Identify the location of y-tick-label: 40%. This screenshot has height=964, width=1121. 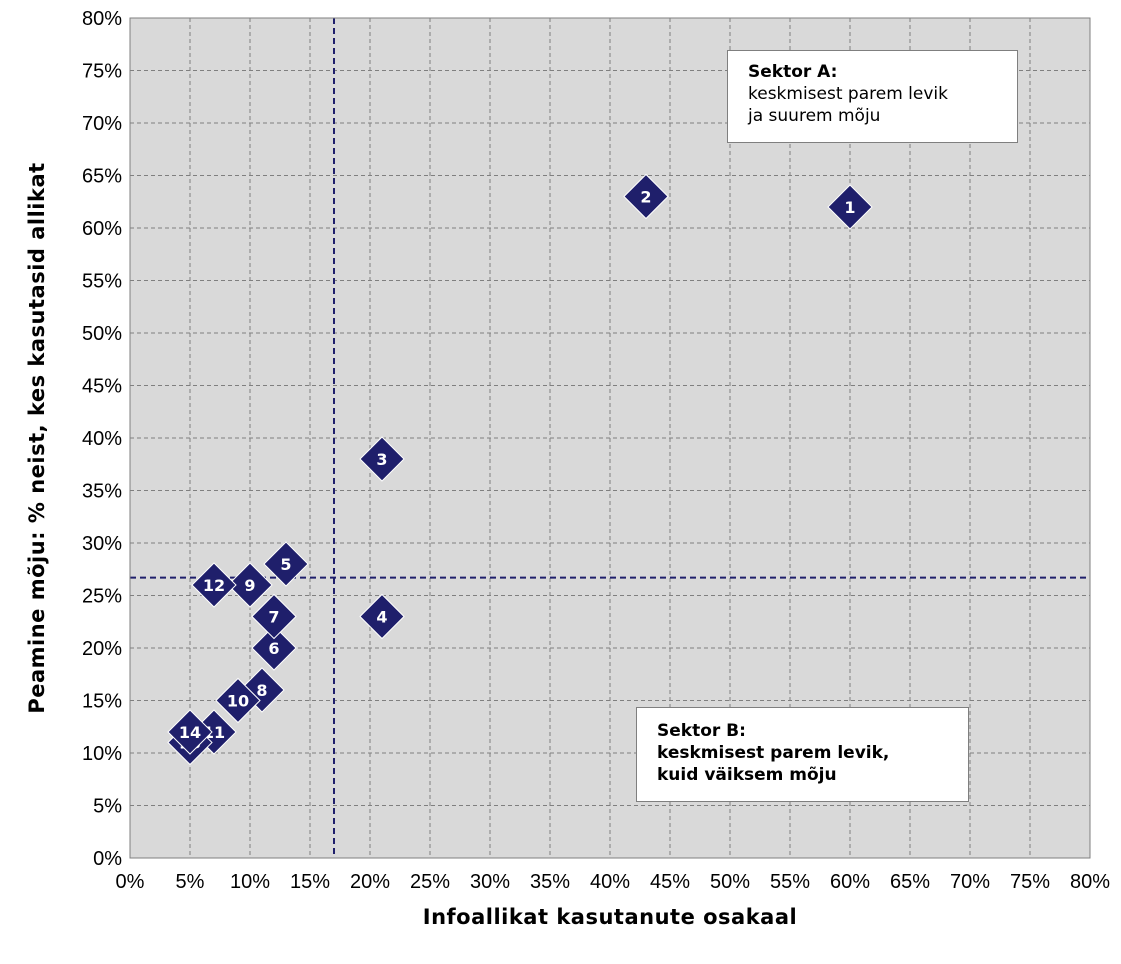
(102, 439).